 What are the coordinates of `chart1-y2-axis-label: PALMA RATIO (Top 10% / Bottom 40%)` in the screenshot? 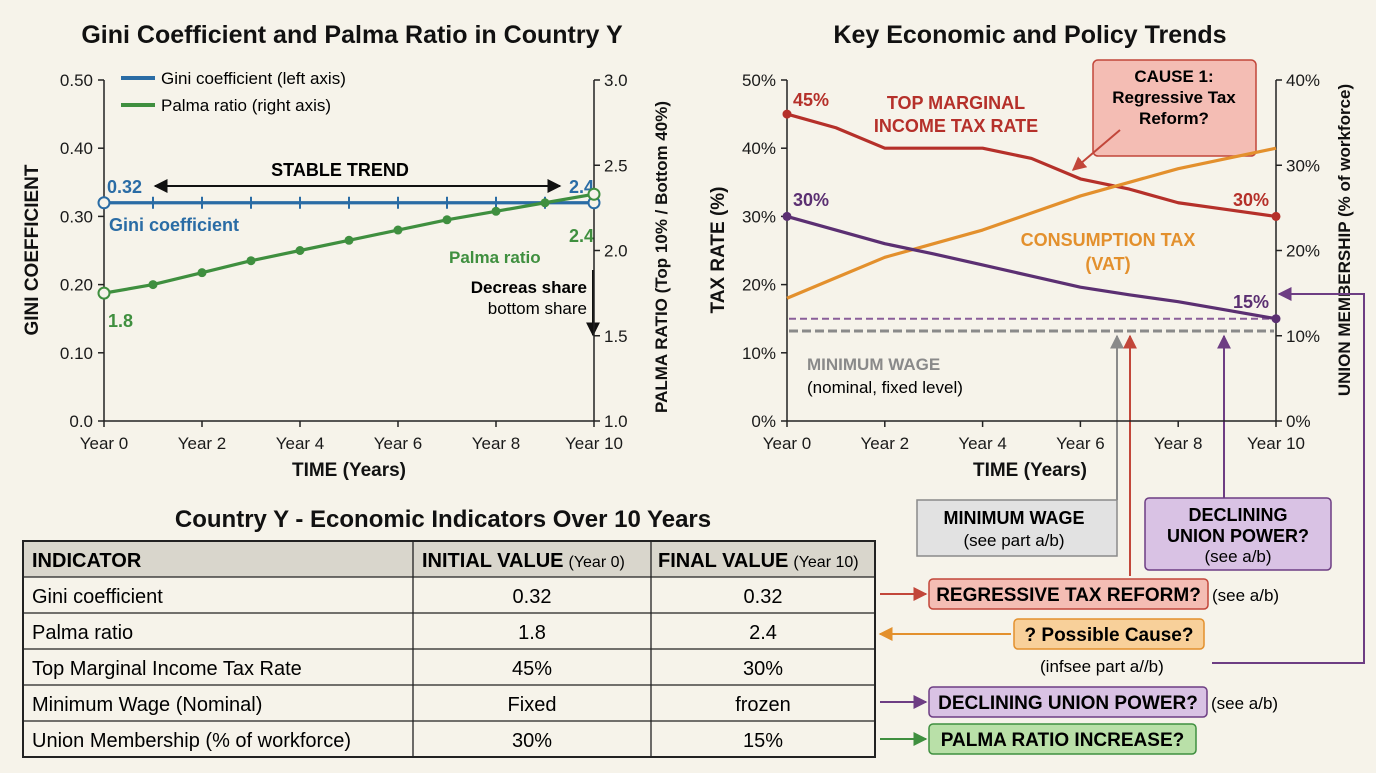 It's located at (661, 257).